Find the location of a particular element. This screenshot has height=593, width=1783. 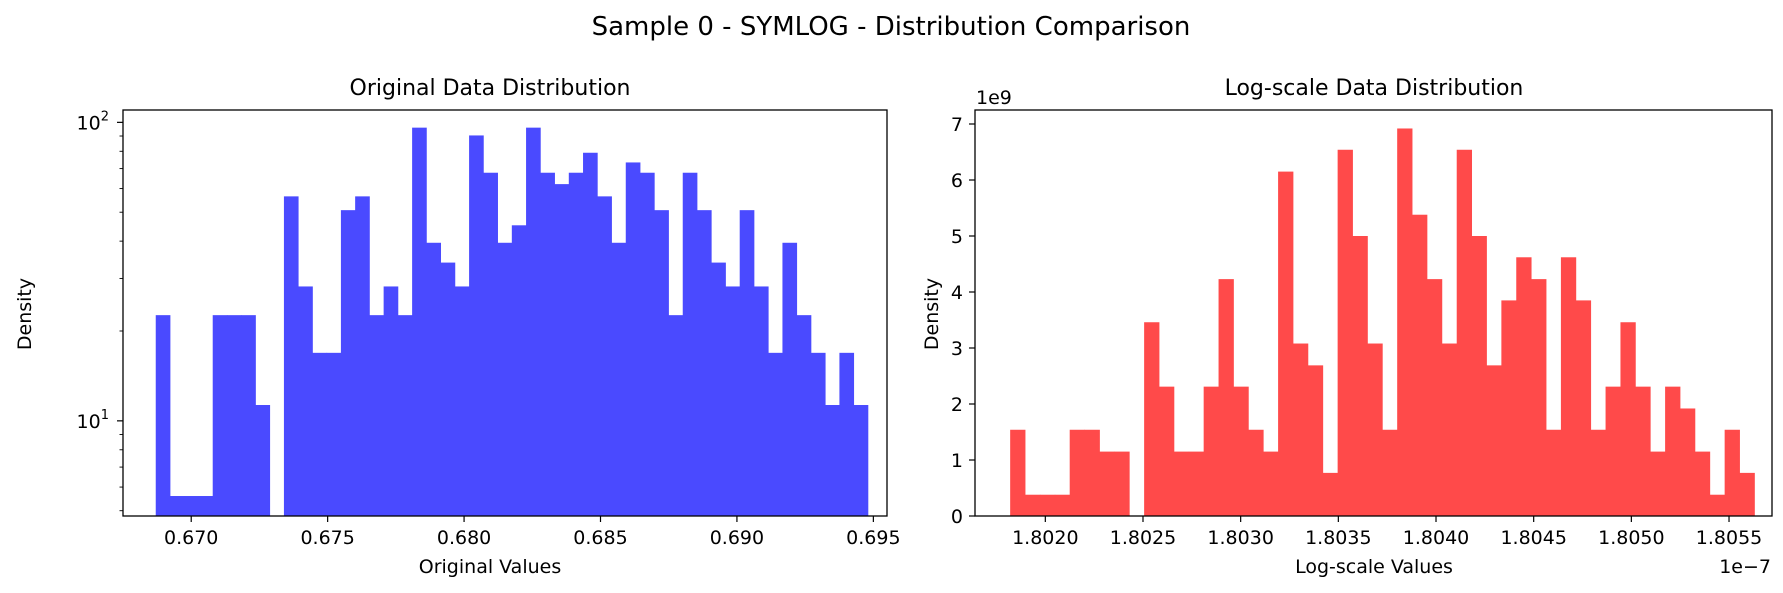

right-x-axis-label: Log-scale Values is located at coordinates (1374, 567).